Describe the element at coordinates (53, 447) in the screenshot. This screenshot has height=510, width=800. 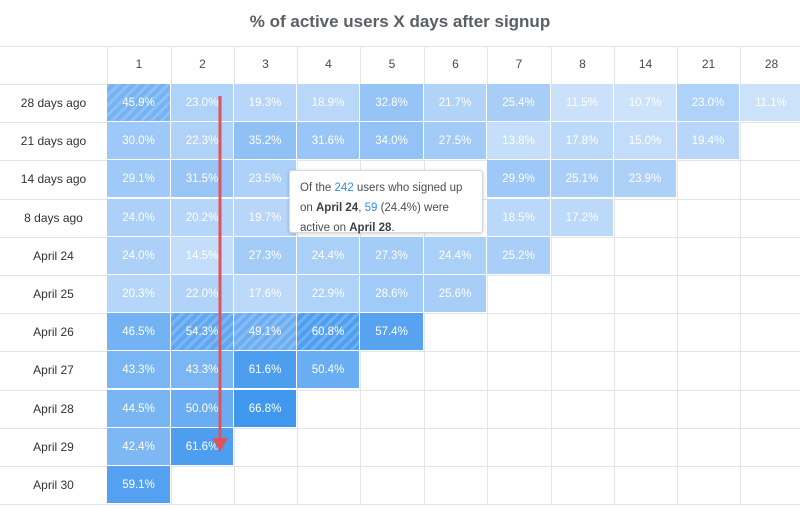
I see `row-label: April 29` at that location.